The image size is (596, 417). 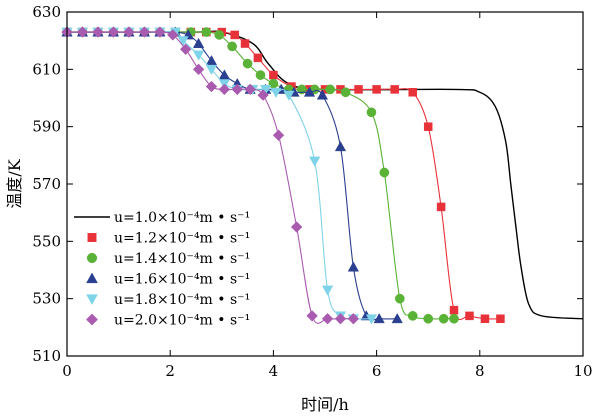 I want to click on legend-entry: u=1.0×10⁻⁴m • s⁻¹, so click(x=162, y=218).